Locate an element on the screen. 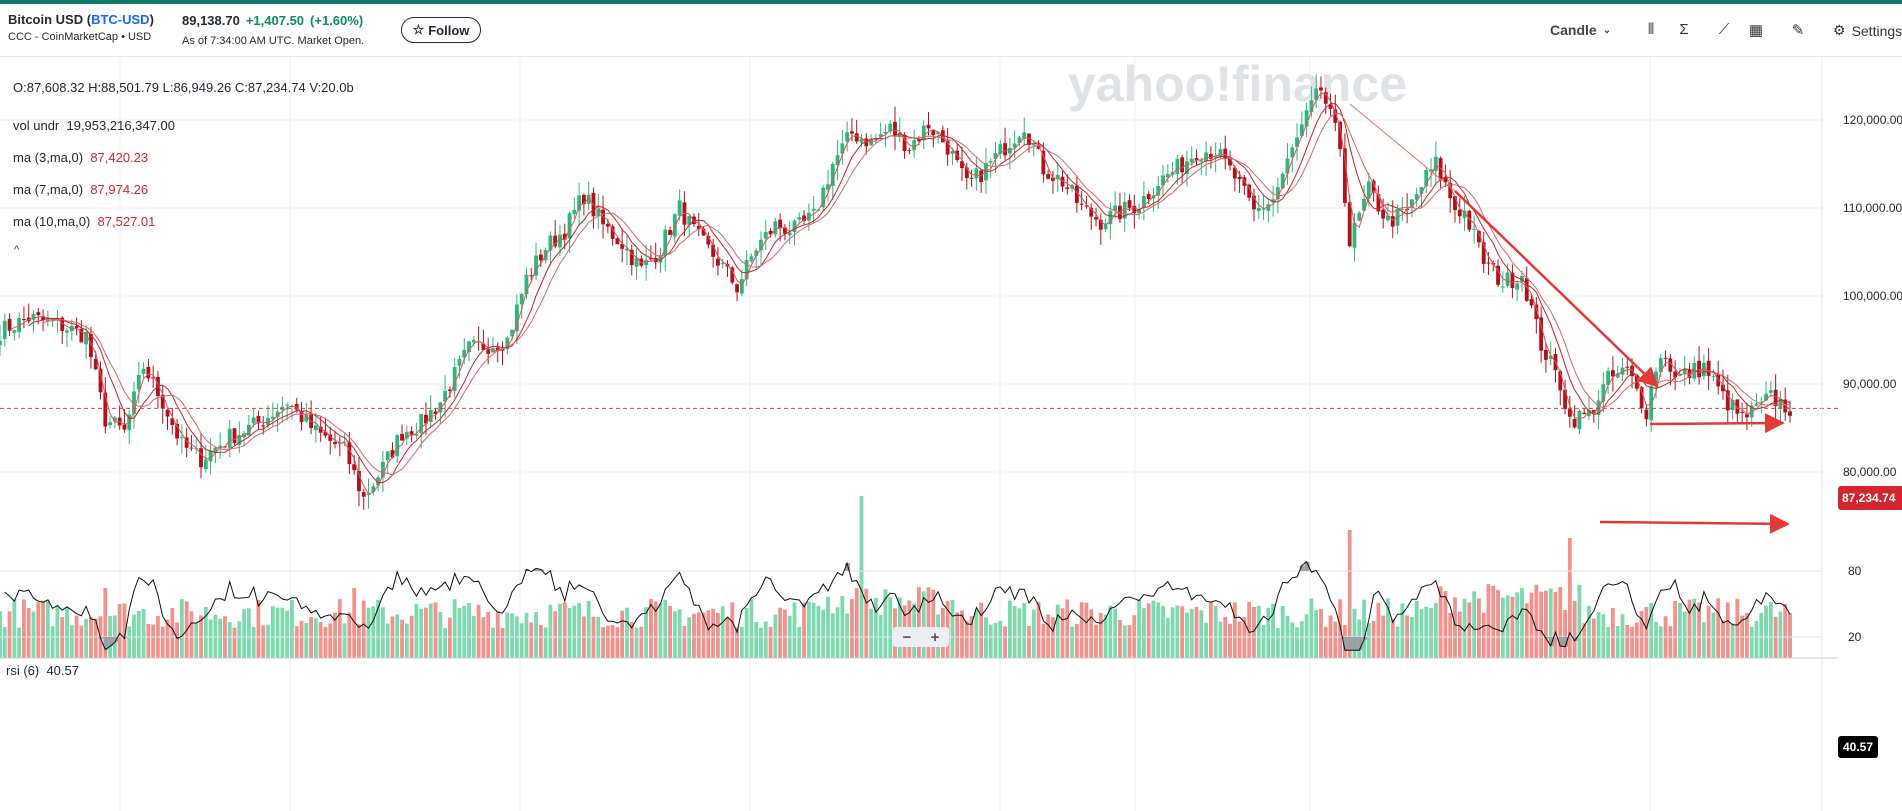 The width and height of the screenshot is (1902, 811). settings-button: ⚙ Settings is located at coordinates (1867, 30).